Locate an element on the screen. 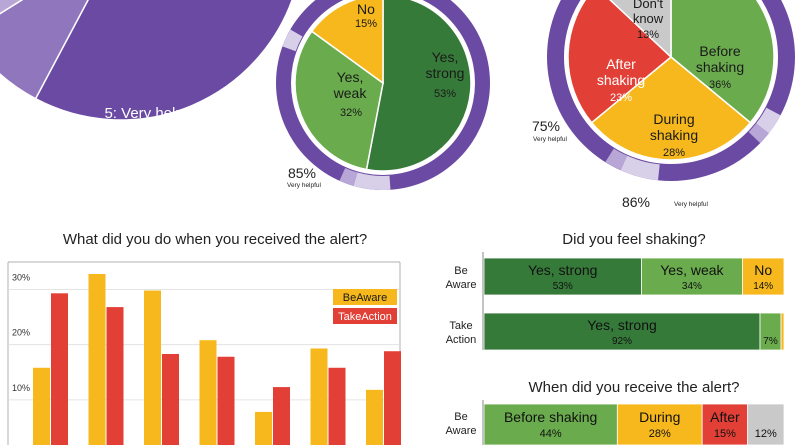 This screenshot has height=445, width=800. segment-value: 34% is located at coordinates (692, 286).